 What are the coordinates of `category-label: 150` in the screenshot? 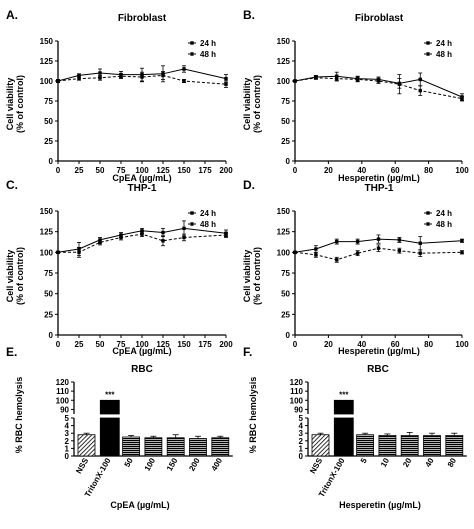 It's located at (172, 464).